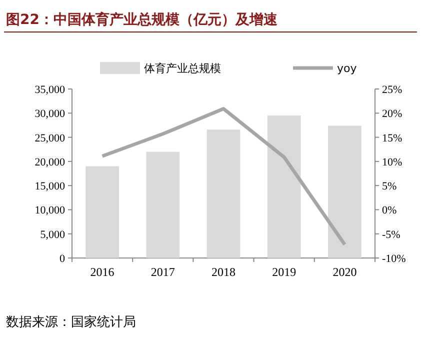 Image resolution: width=421 pixels, height=340 pixels. I want to click on x-tick-label: 2018, so click(224, 272).